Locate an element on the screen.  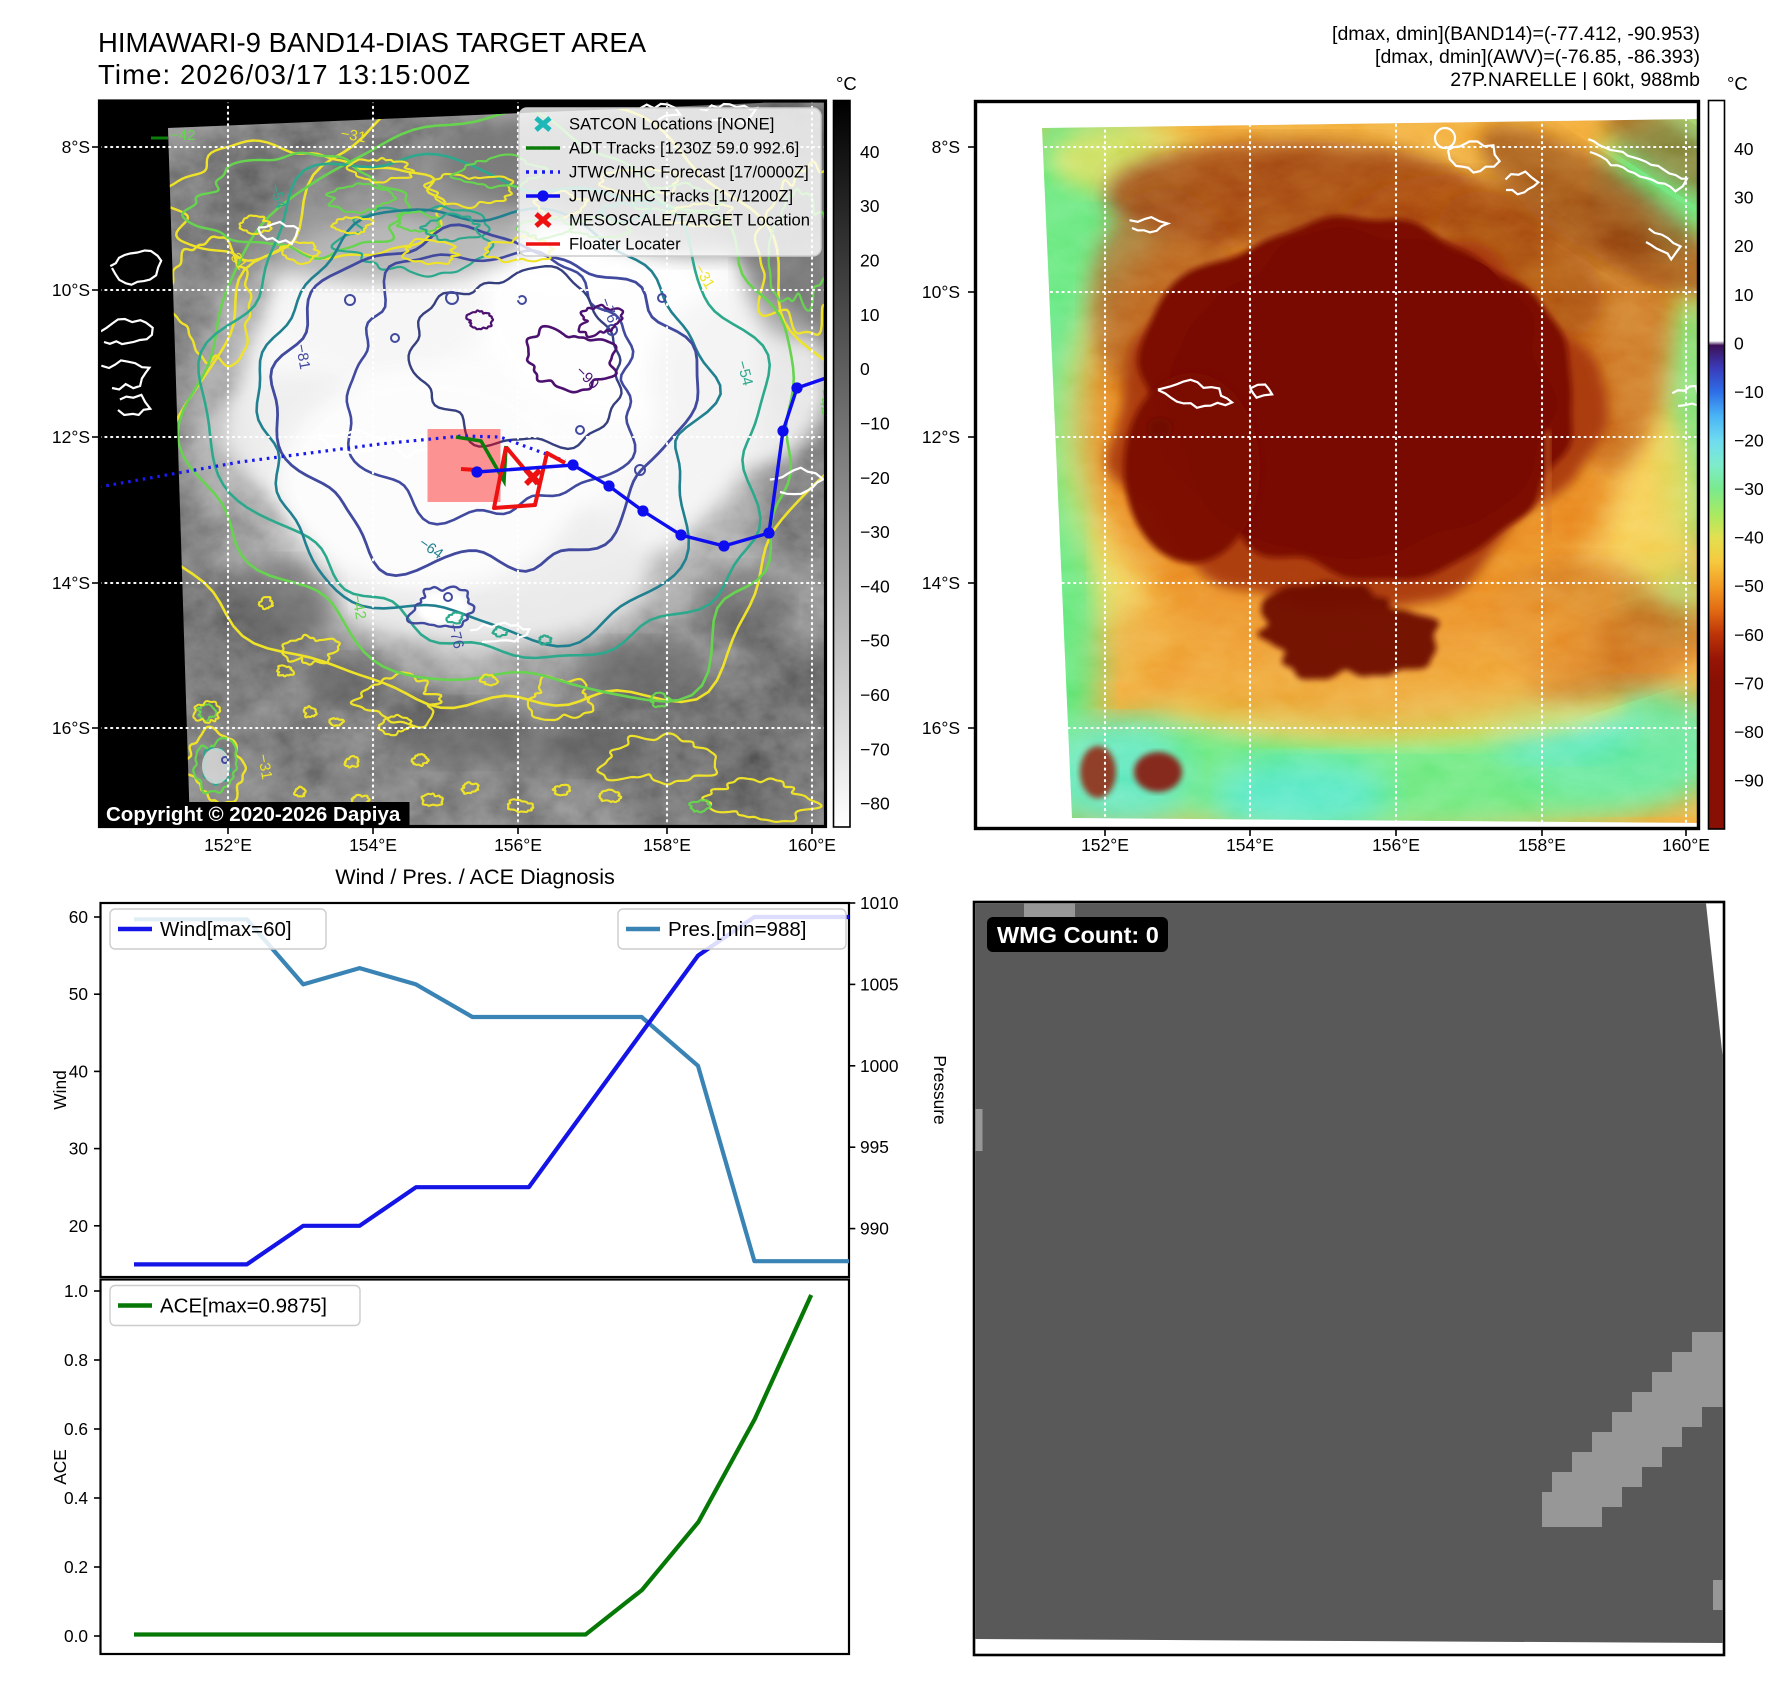
svg-text: 0.2 is located at coordinates (76, 1567).